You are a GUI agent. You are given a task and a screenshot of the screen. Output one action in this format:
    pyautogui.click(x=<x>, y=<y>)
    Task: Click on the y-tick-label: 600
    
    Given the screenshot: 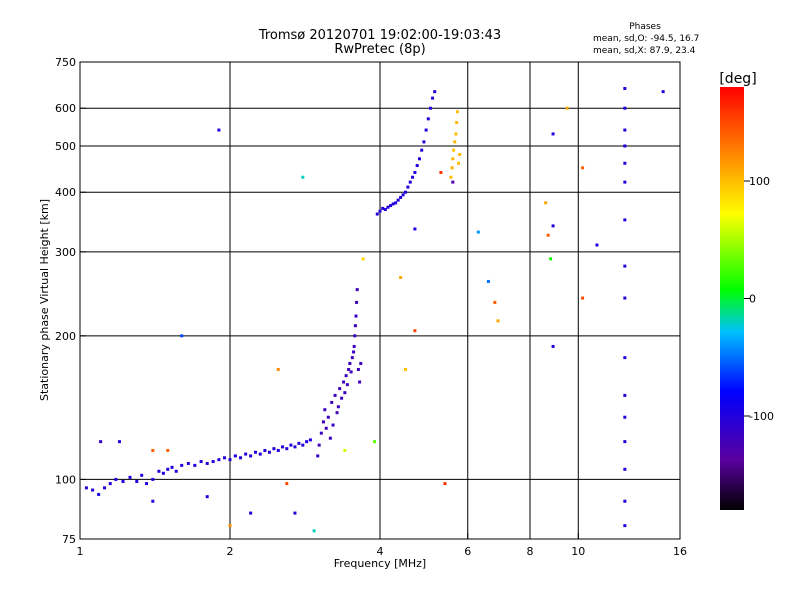 What is the action you would take?
    pyautogui.click(x=65, y=108)
    